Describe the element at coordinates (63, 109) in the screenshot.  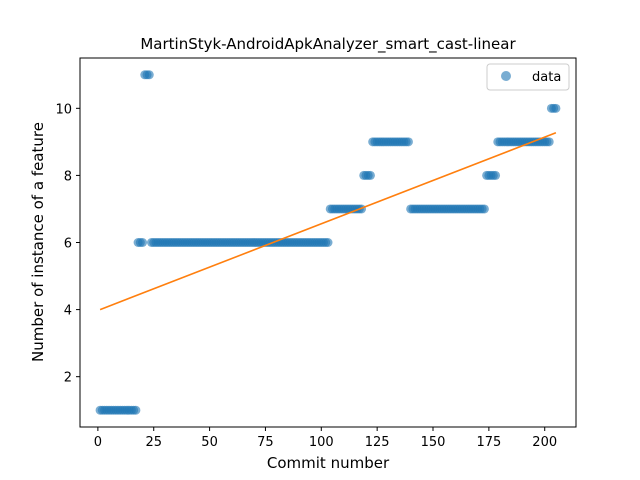
I see `y-tick-label: 10` at that location.